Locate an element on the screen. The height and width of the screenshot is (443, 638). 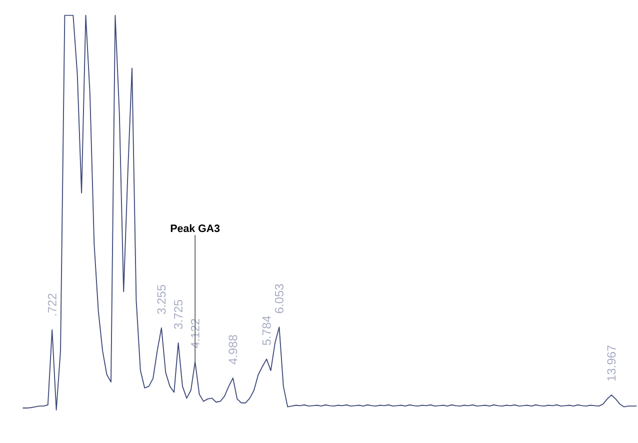
x-tick-label: 4.988 is located at coordinates (233, 349).